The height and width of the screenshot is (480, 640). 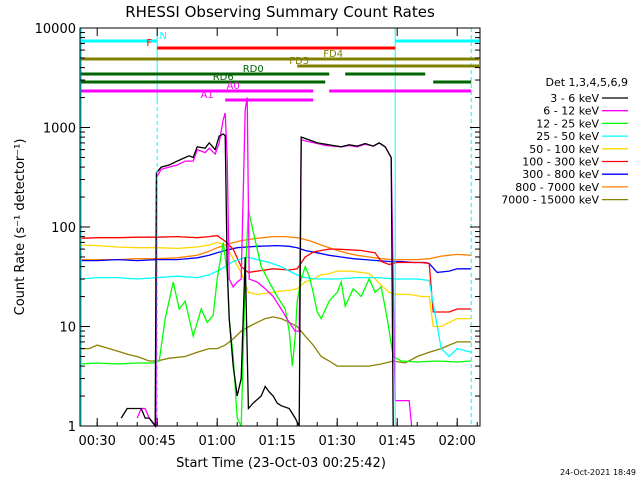 What do you see at coordinates (333, 54) in the screenshot?
I see `flag-label-2: FD4` at bounding box center [333, 54].